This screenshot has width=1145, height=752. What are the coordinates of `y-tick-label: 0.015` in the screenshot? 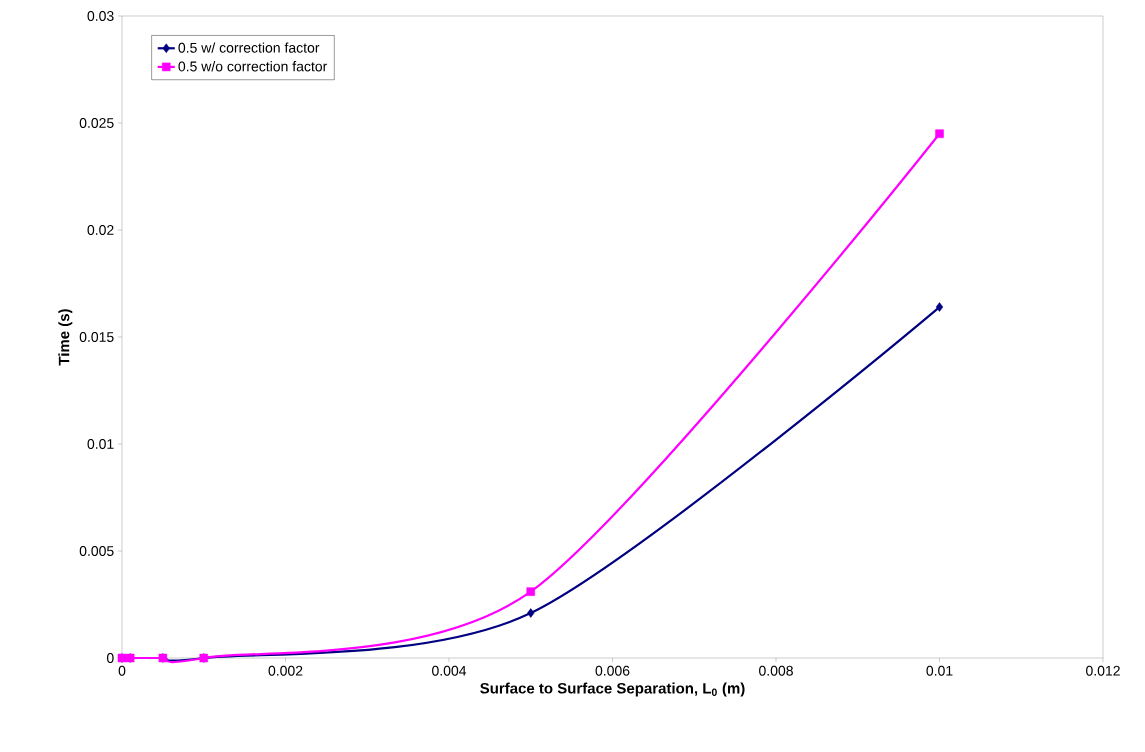 It's located at (96, 337).